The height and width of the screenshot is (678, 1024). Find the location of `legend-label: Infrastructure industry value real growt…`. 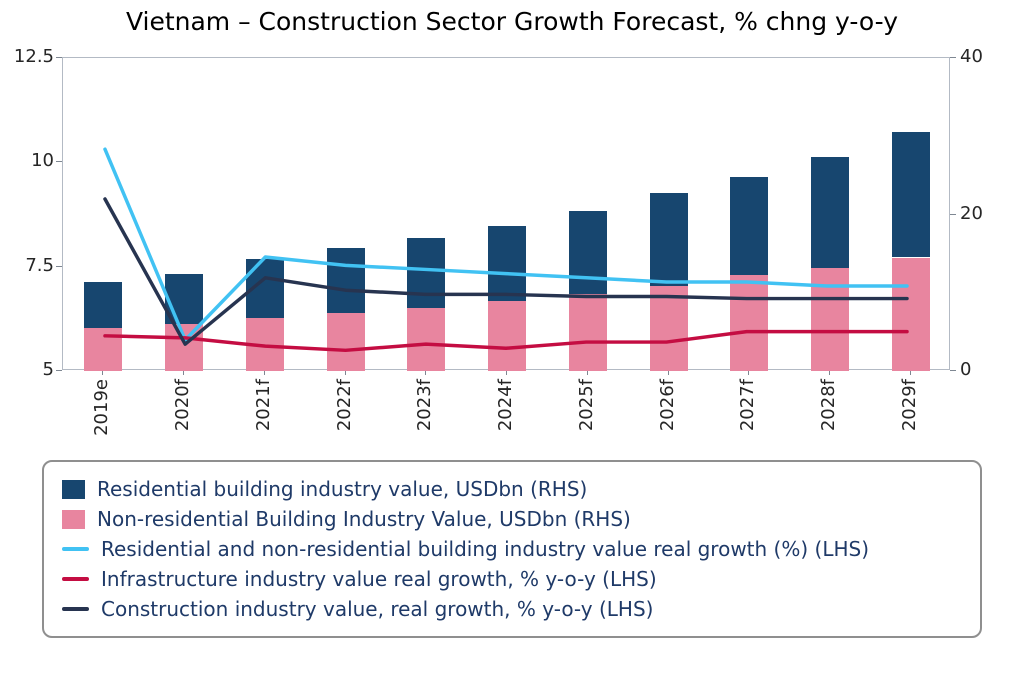

legend-label: Infrastructure industry value real growt… is located at coordinates (379, 579).